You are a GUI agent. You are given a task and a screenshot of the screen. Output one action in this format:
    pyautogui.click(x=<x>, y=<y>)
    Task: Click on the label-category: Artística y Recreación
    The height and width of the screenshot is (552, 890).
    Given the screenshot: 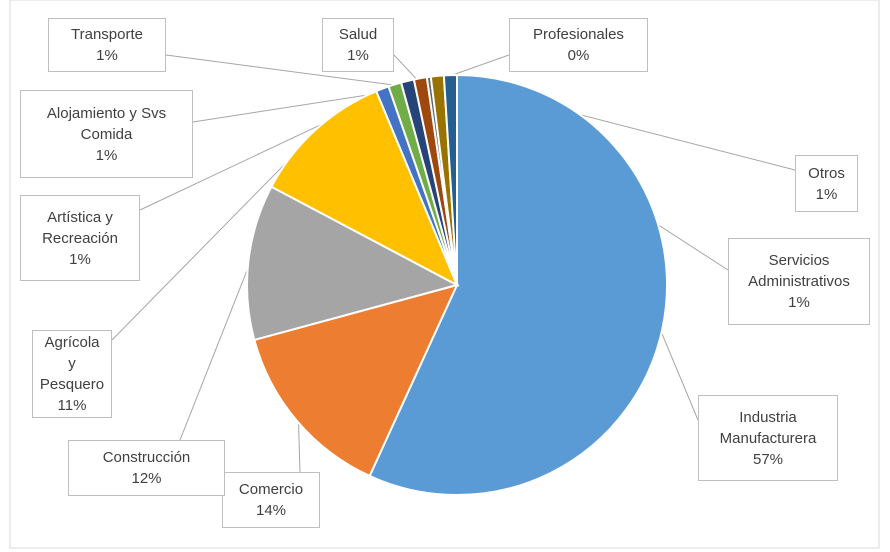 What is the action you would take?
    pyautogui.click(x=80, y=227)
    